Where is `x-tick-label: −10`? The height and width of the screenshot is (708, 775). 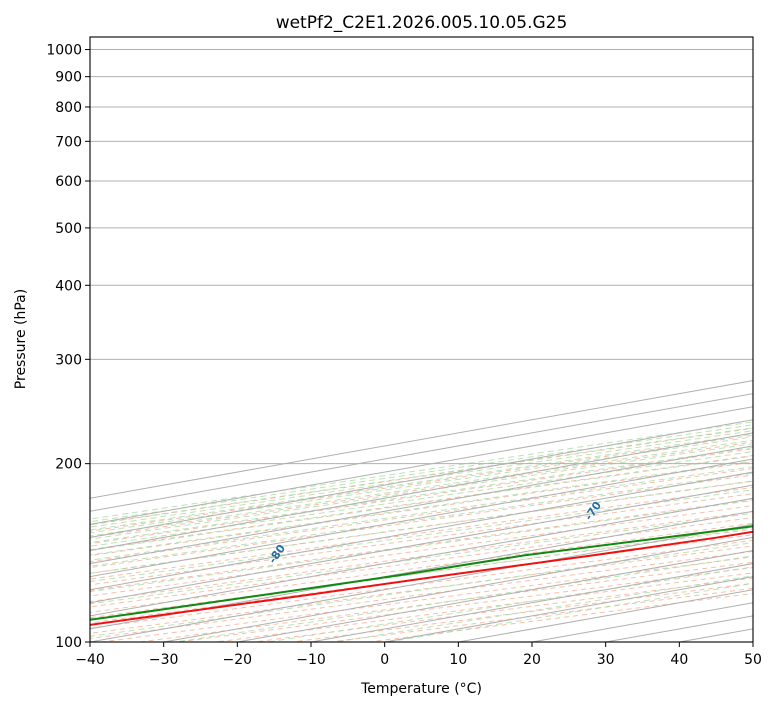
x-tick-label: −10 is located at coordinates (311, 660).